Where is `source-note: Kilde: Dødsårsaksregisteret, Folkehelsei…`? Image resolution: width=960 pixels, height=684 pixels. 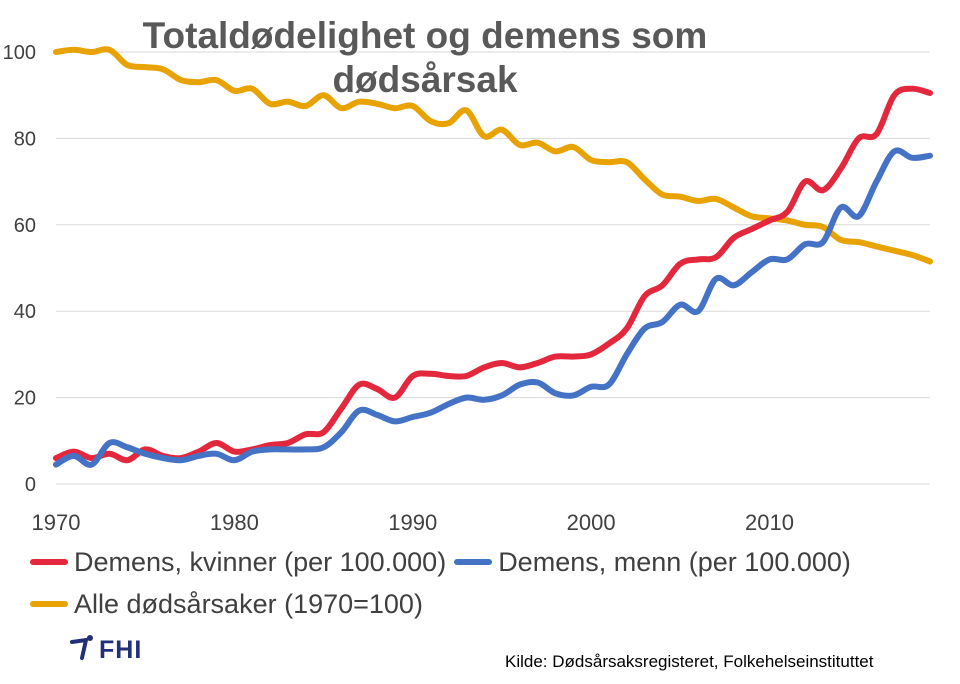
source-note: Kilde: Dødsårsaksregisteret, Folkehelsei… is located at coordinates (689, 661).